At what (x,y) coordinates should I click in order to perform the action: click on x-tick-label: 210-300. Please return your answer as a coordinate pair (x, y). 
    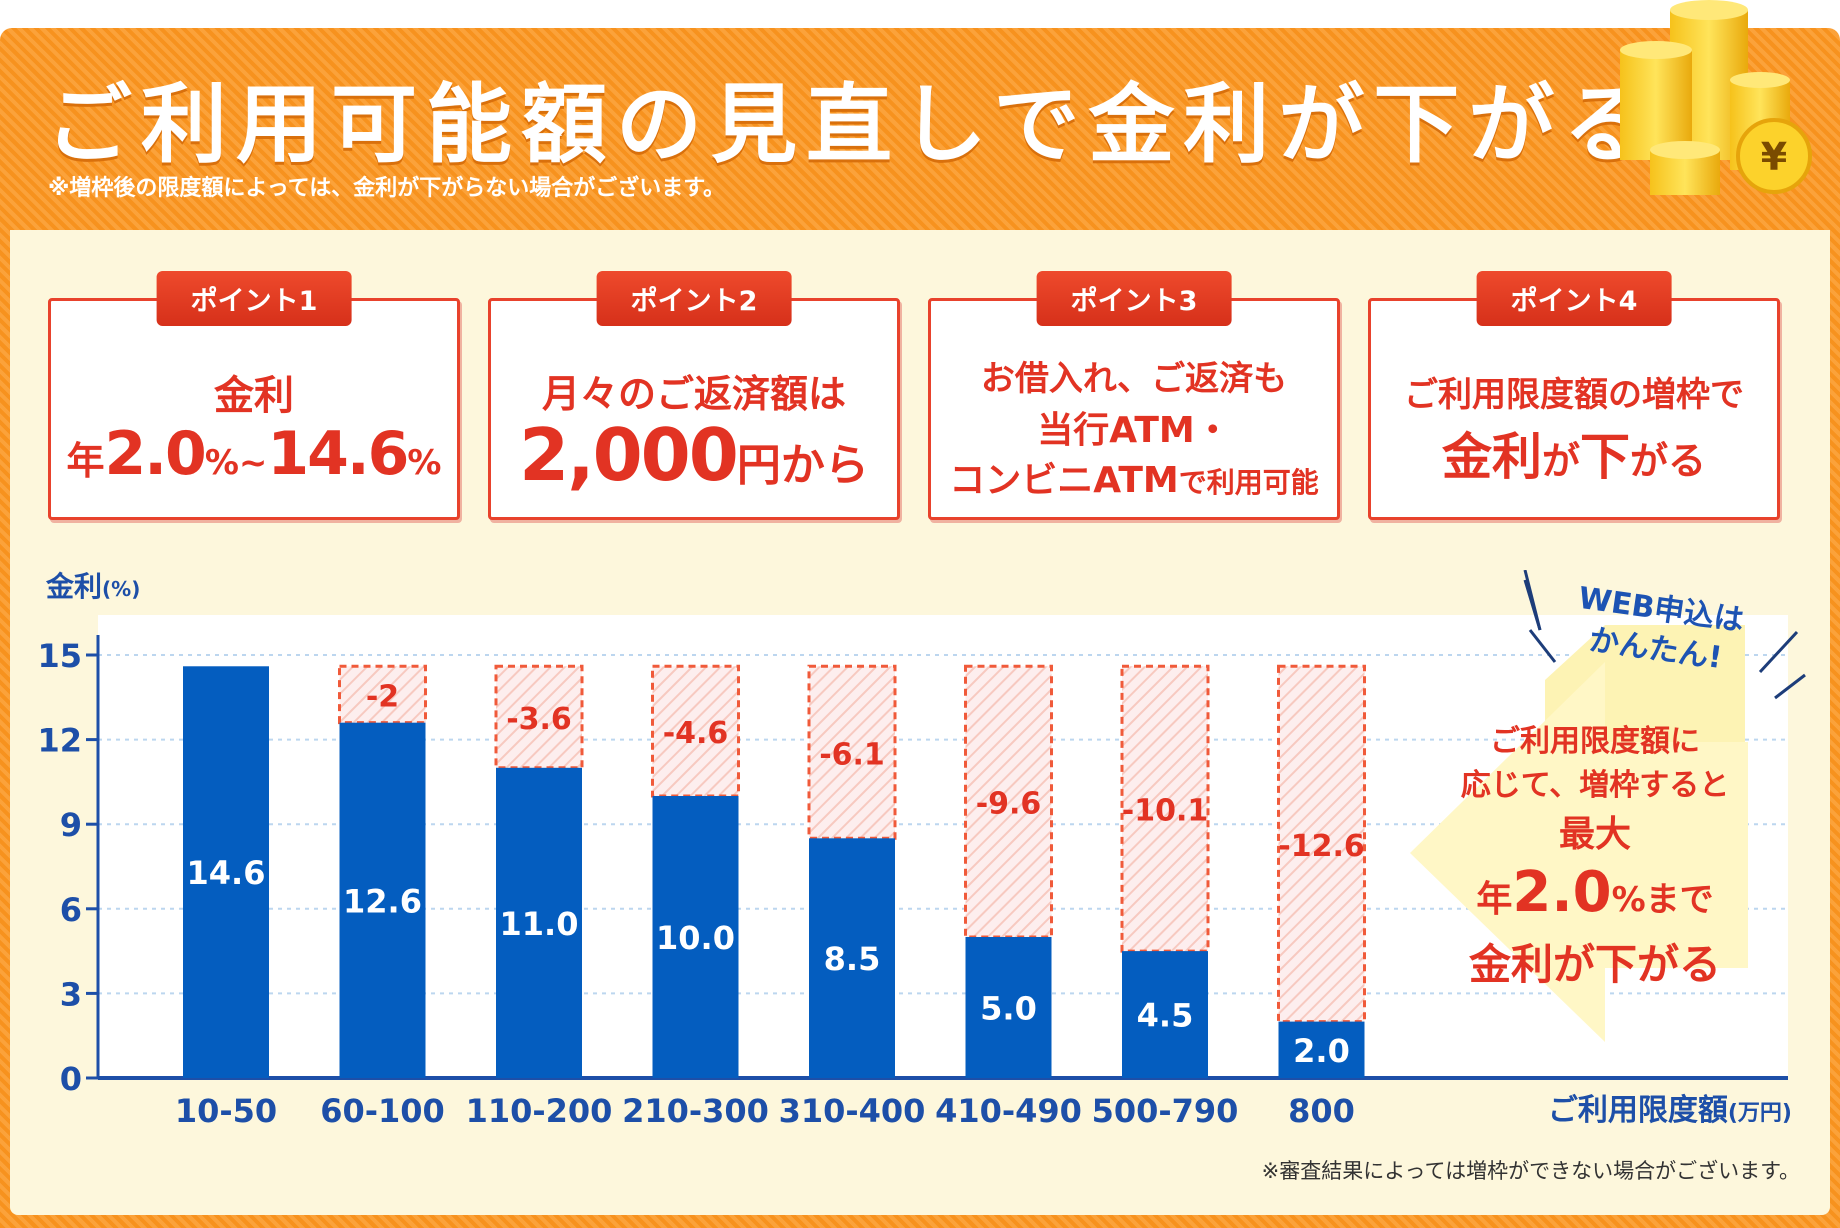
    Looking at the image, I should click on (695, 1111).